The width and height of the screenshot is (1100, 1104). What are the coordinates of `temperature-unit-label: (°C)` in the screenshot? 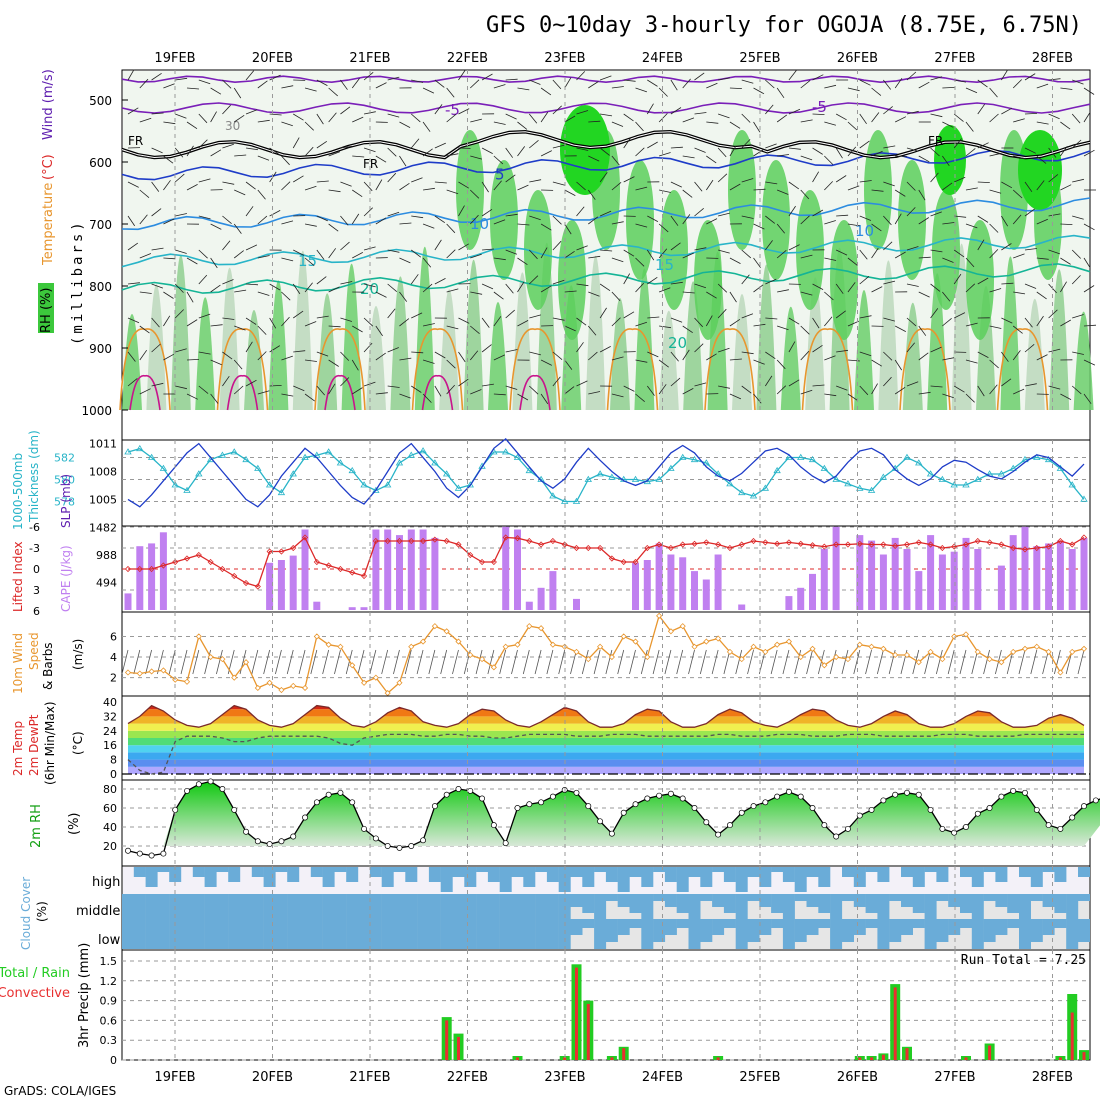 It's located at (48, 167).